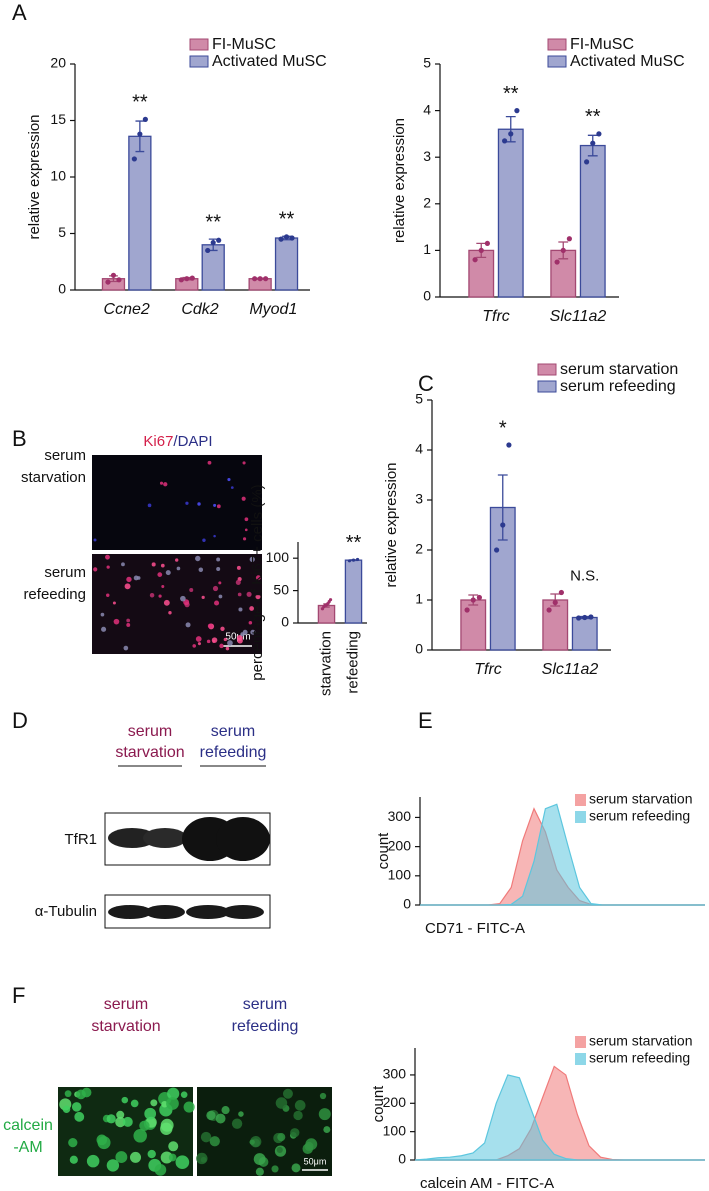 This screenshot has width=709, height=1191. Describe the element at coordinates (58, 176) in the screenshot. I see `y-tick-label: 10` at that location.